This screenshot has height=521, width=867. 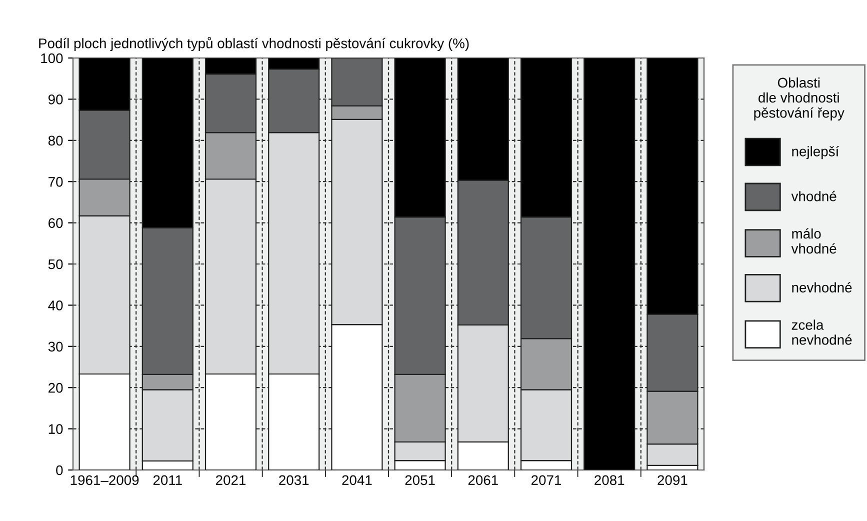 What do you see at coordinates (357, 480) in the screenshot?
I see `x-tick-label: 2041` at bounding box center [357, 480].